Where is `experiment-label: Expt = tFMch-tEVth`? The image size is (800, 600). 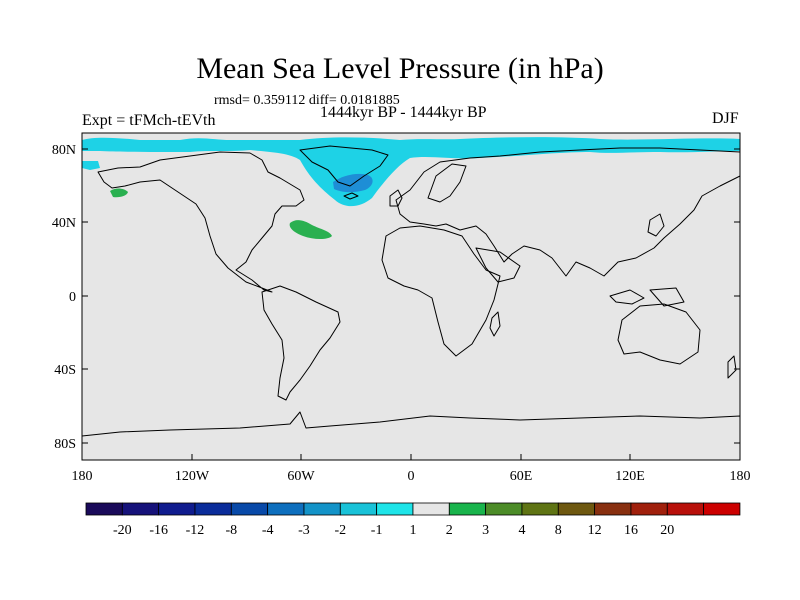
experiment-label: Expt = tFMch-tEVth is located at coordinates (149, 120).